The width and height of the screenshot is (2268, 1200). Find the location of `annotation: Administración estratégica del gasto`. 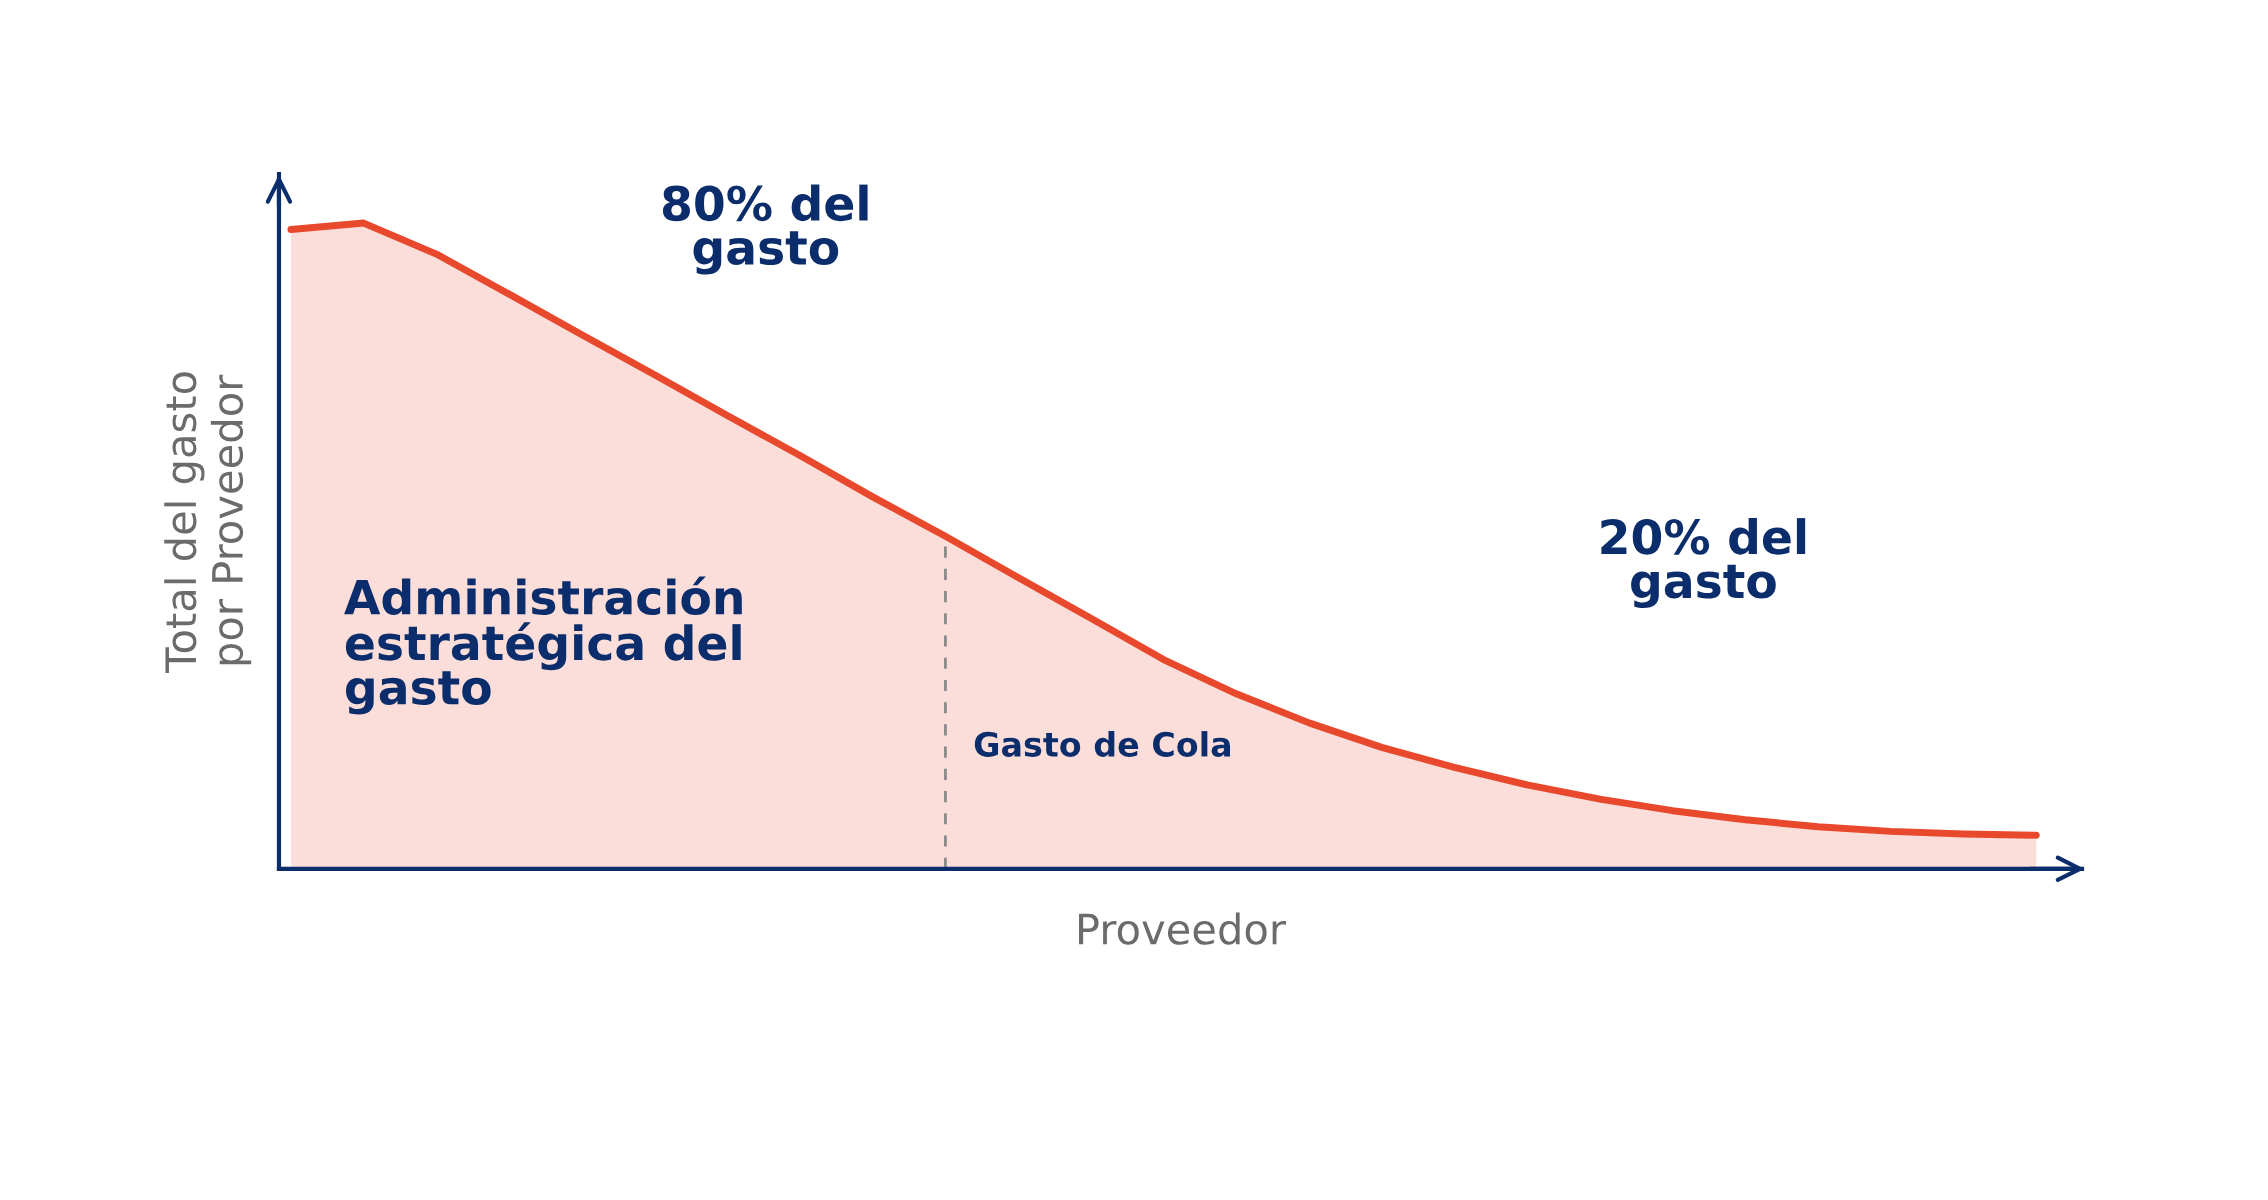

annotation: Administración estratégica del gasto is located at coordinates (543, 645).